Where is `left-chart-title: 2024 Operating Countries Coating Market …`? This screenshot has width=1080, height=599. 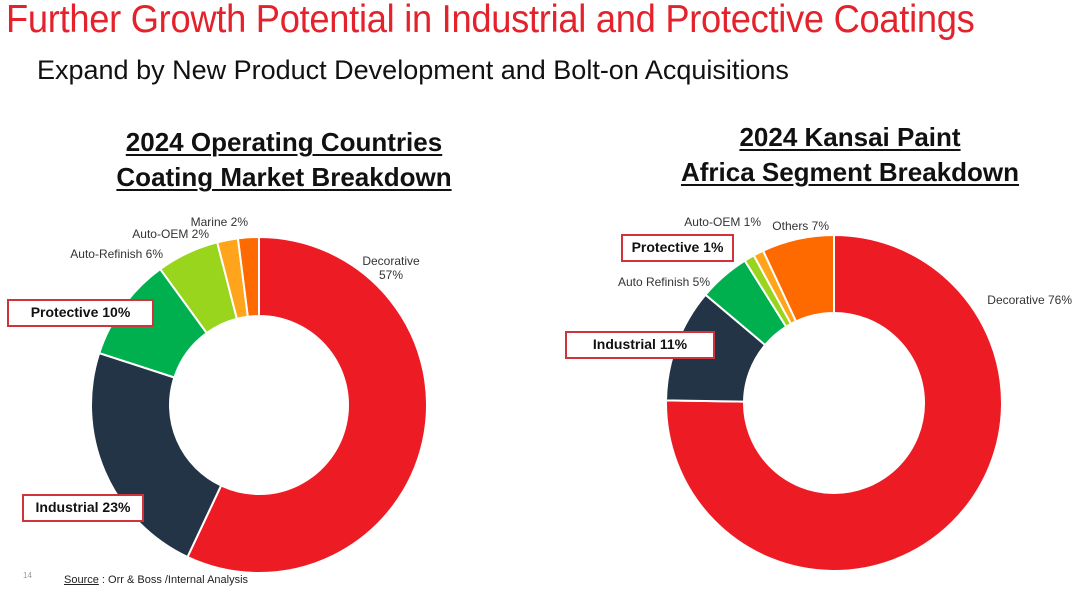 left-chart-title: 2024 Operating Countries Coating Market … is located at coordinates (284, 160).